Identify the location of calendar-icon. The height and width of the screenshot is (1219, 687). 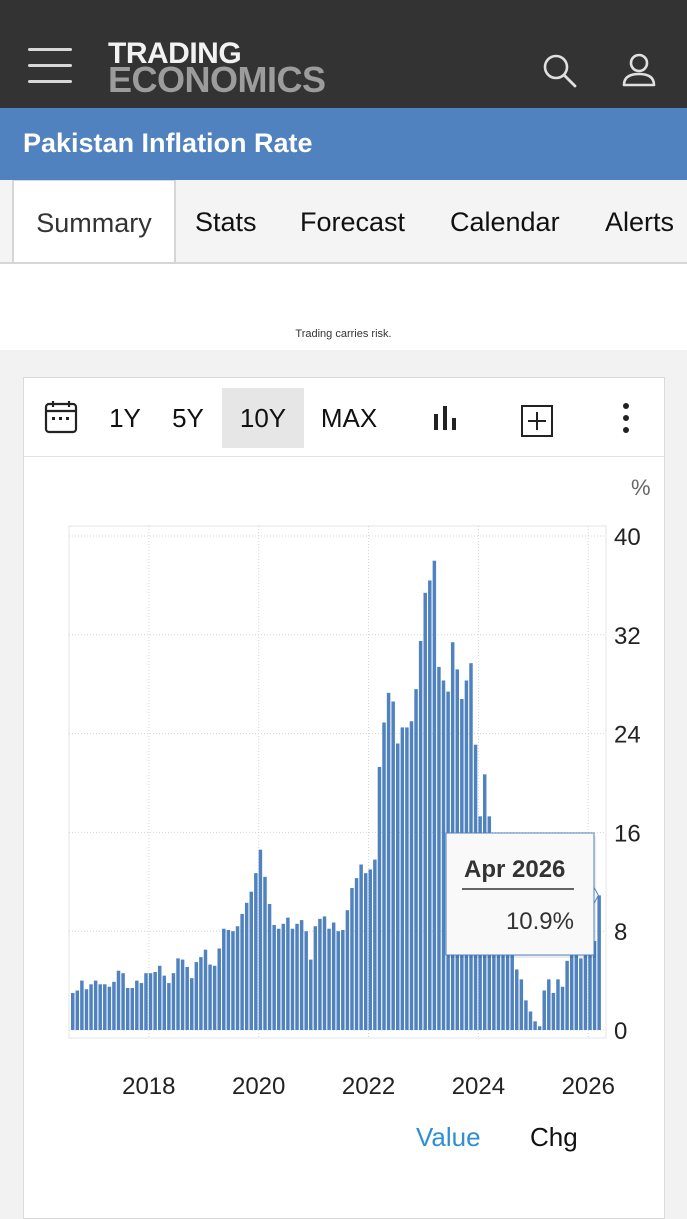
(61, 417).